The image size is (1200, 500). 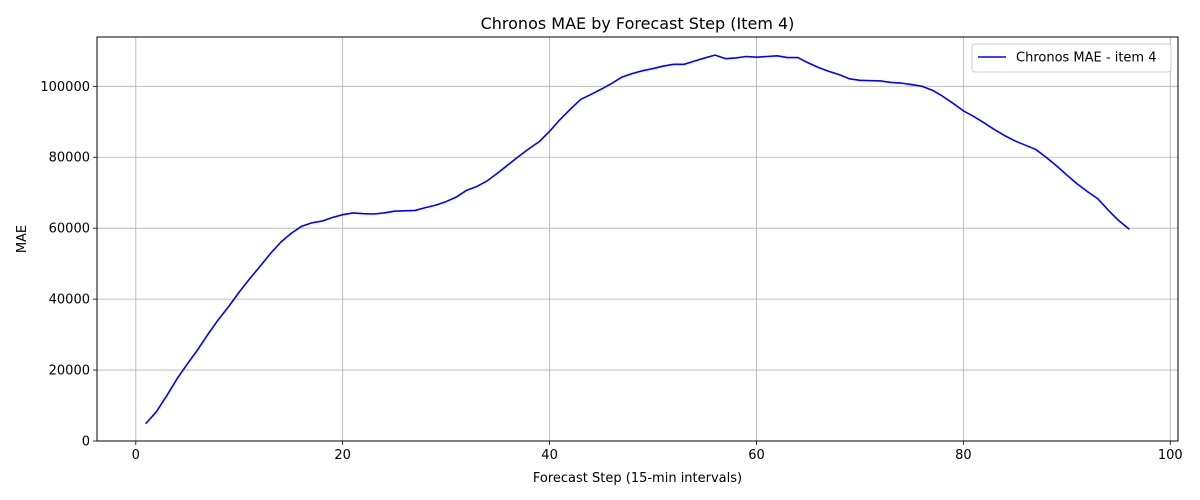 What do you see at coordinates (69, 371) in the screenshot?
I see `y-tick-label: 20000` at bounding box center [69, 371].